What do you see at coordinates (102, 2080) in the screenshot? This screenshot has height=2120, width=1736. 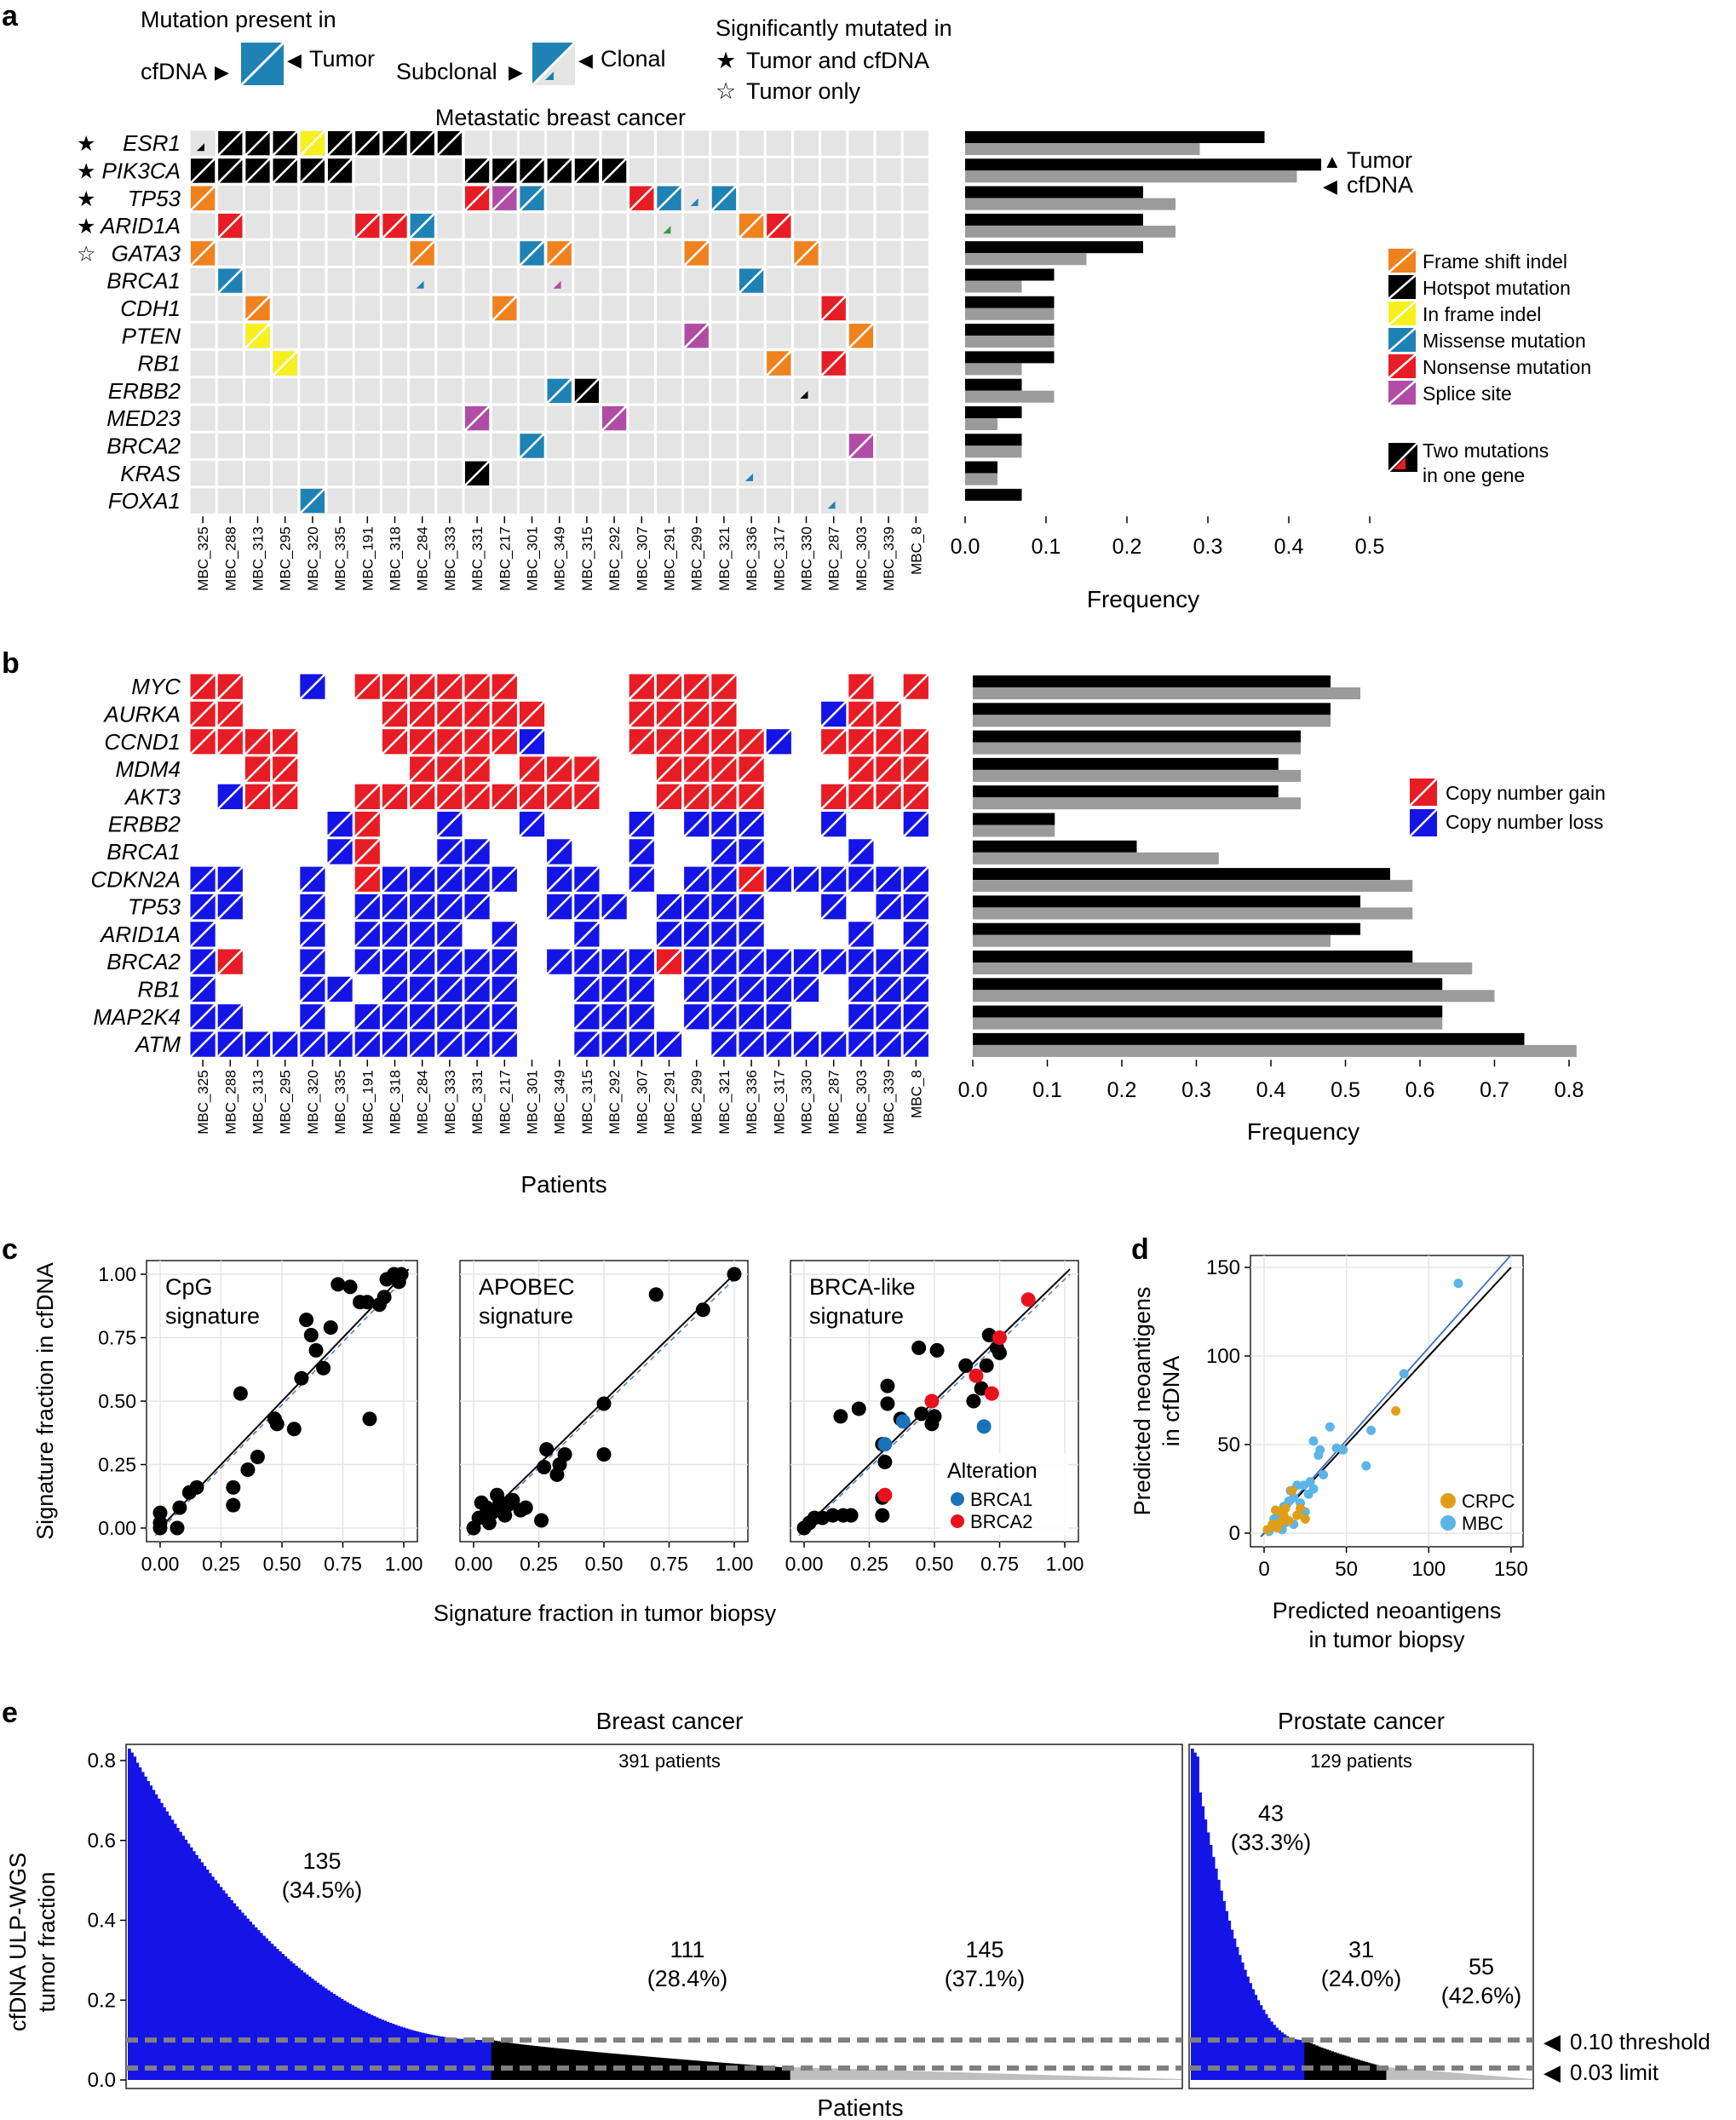 I see `y-tick-label: 0.0` at bounding box center [102, 2080].